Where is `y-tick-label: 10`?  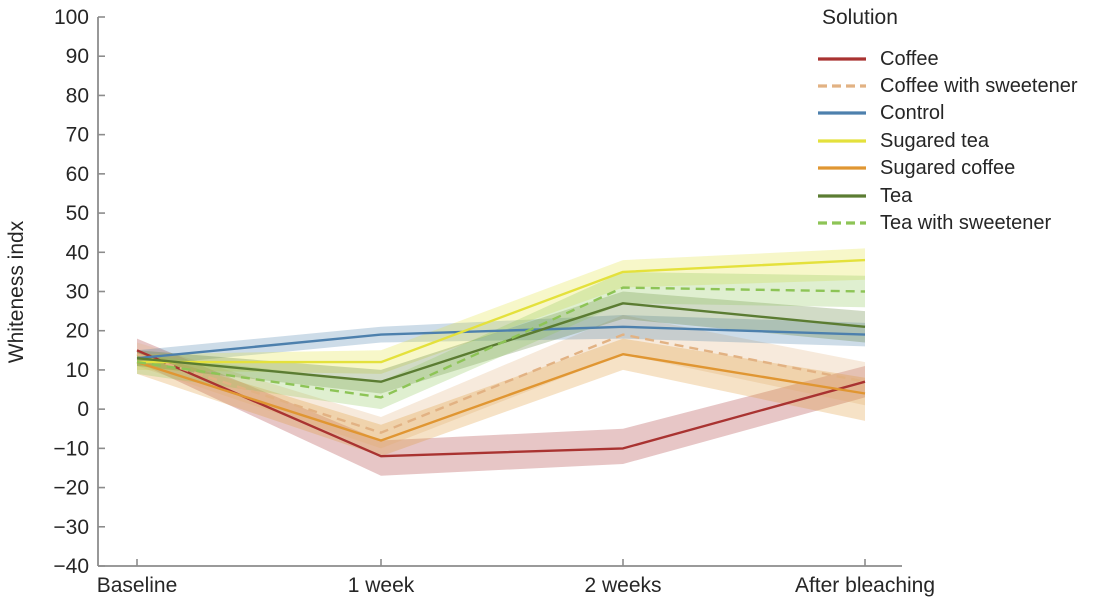
y-tick-label: 10 is located at coordinates (77, 370).